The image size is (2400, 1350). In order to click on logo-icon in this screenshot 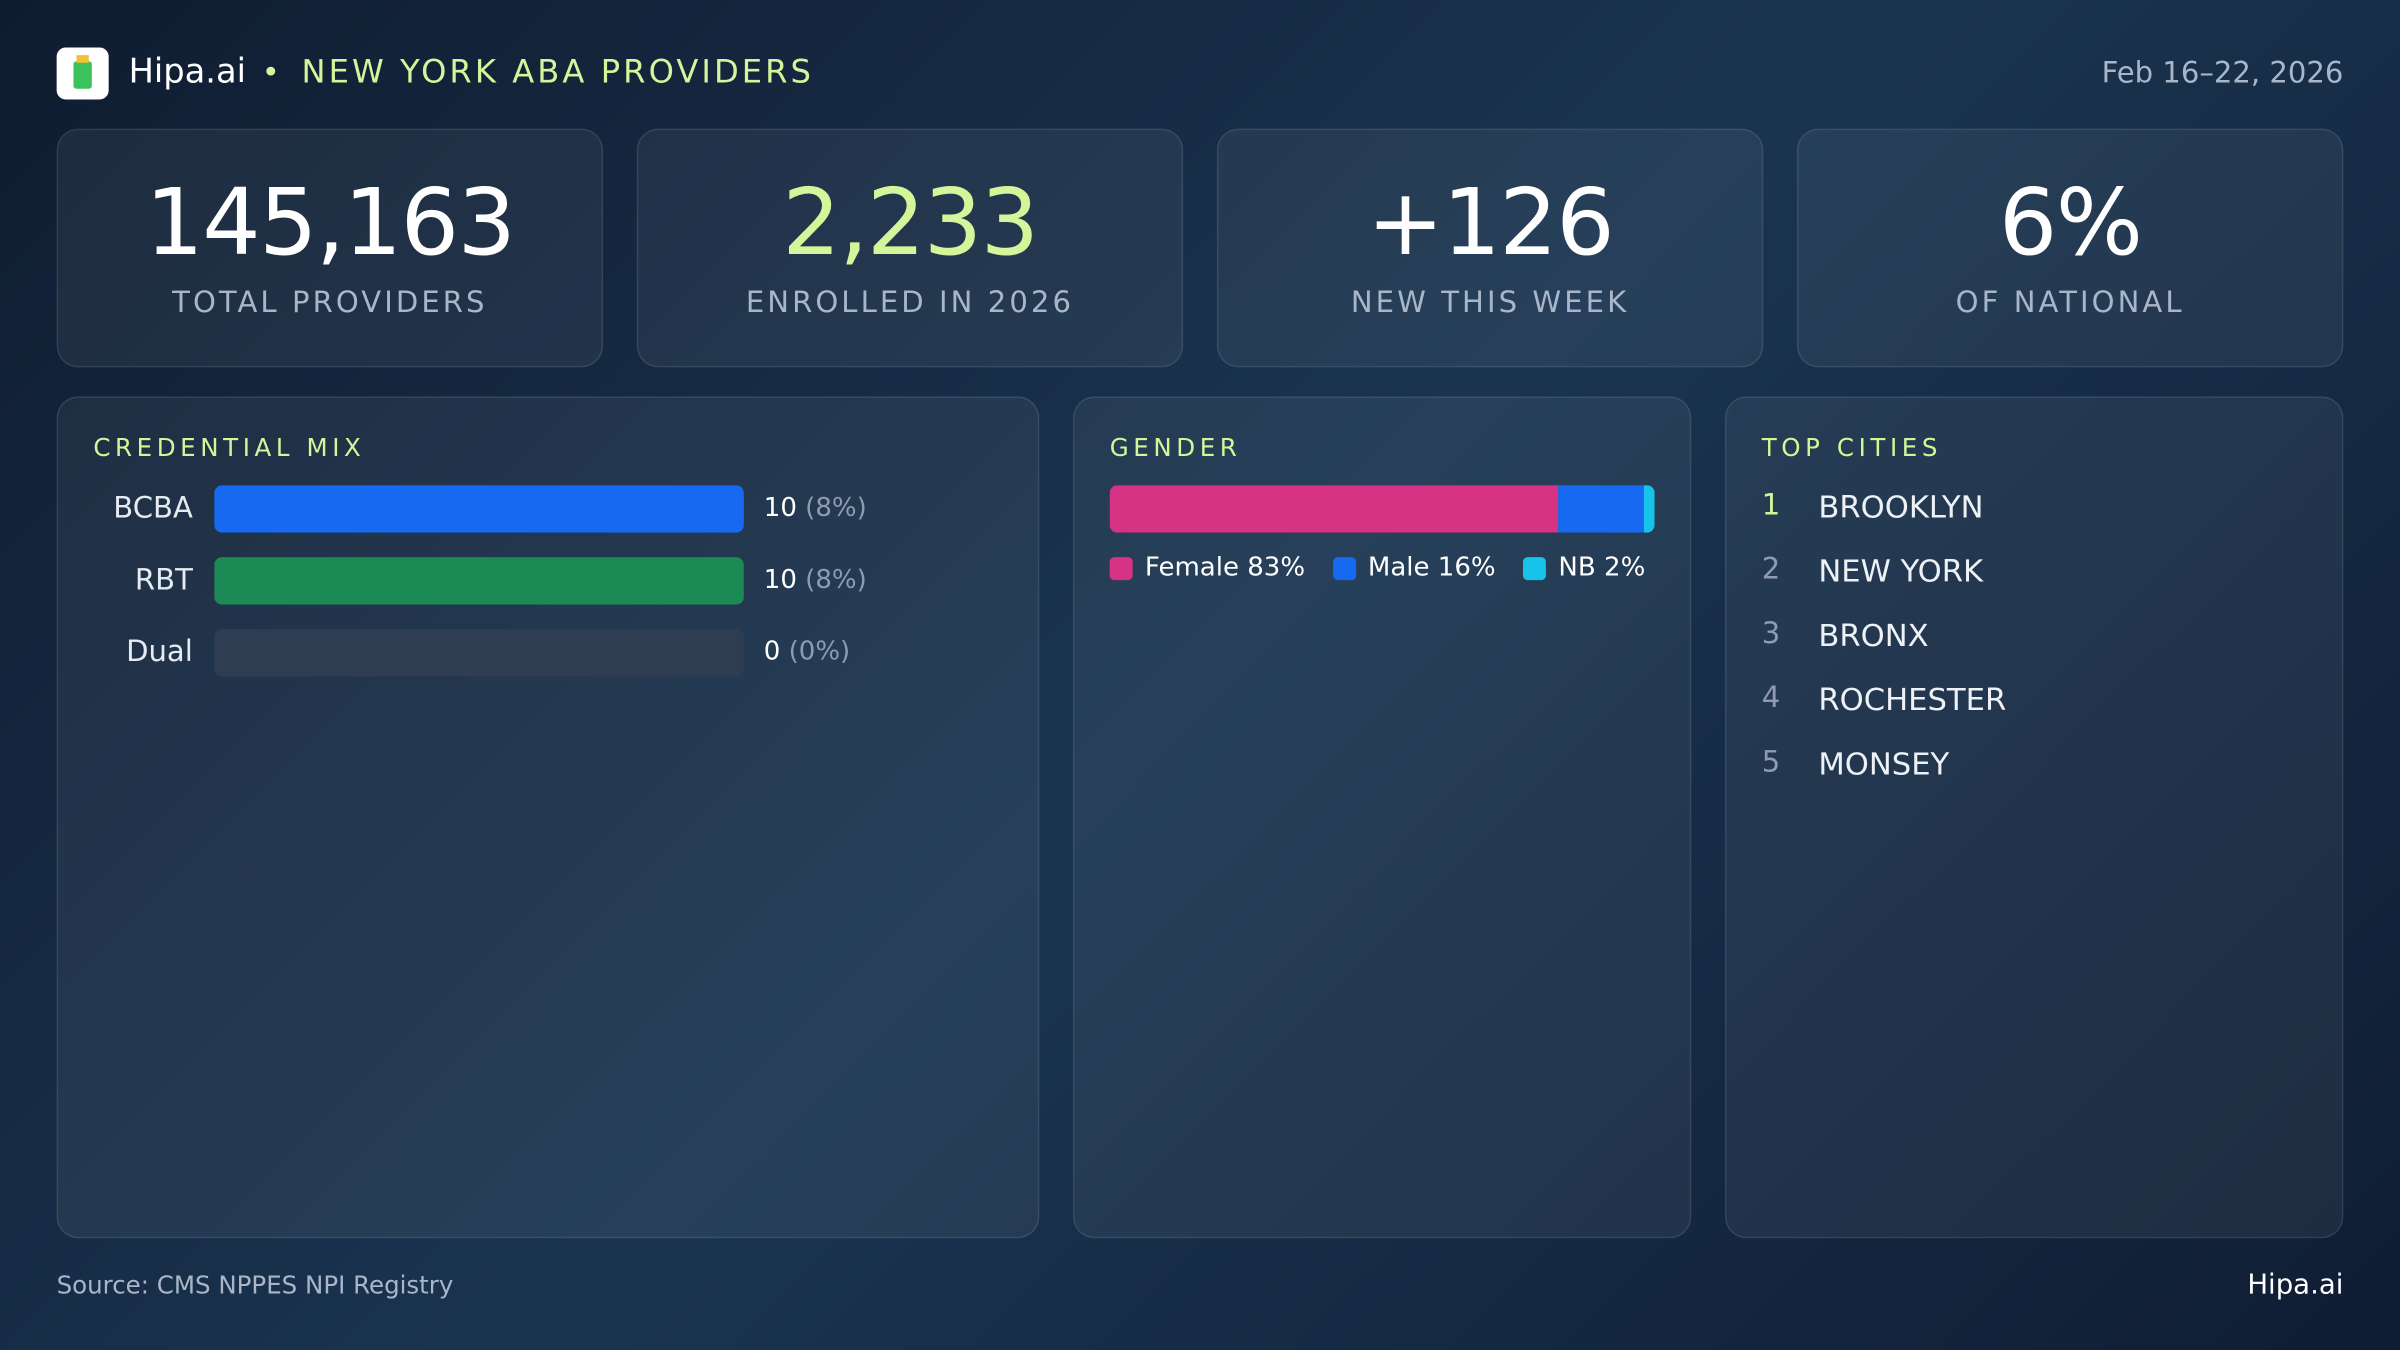, I will do `click(82, 72)`.